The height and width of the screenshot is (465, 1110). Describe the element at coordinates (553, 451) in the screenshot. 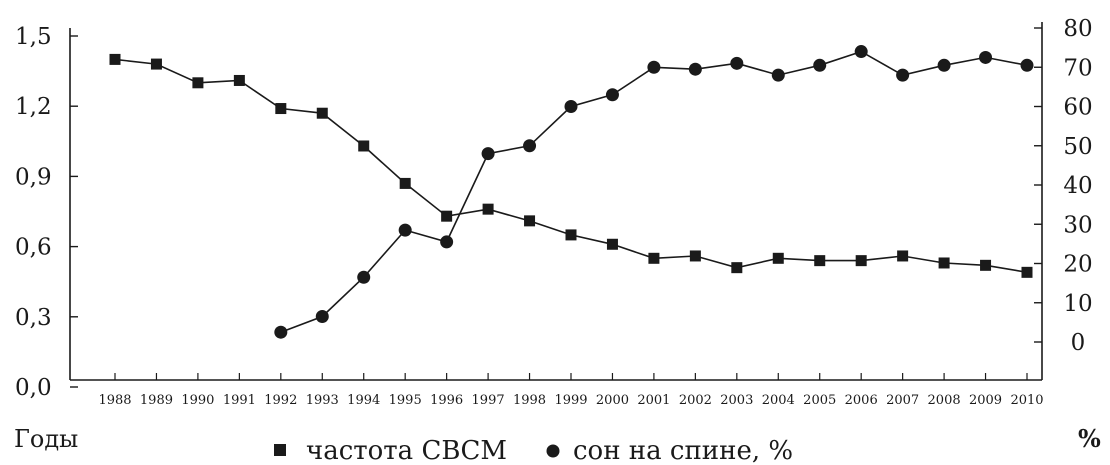

I see `legend-circle-marker` at that location.